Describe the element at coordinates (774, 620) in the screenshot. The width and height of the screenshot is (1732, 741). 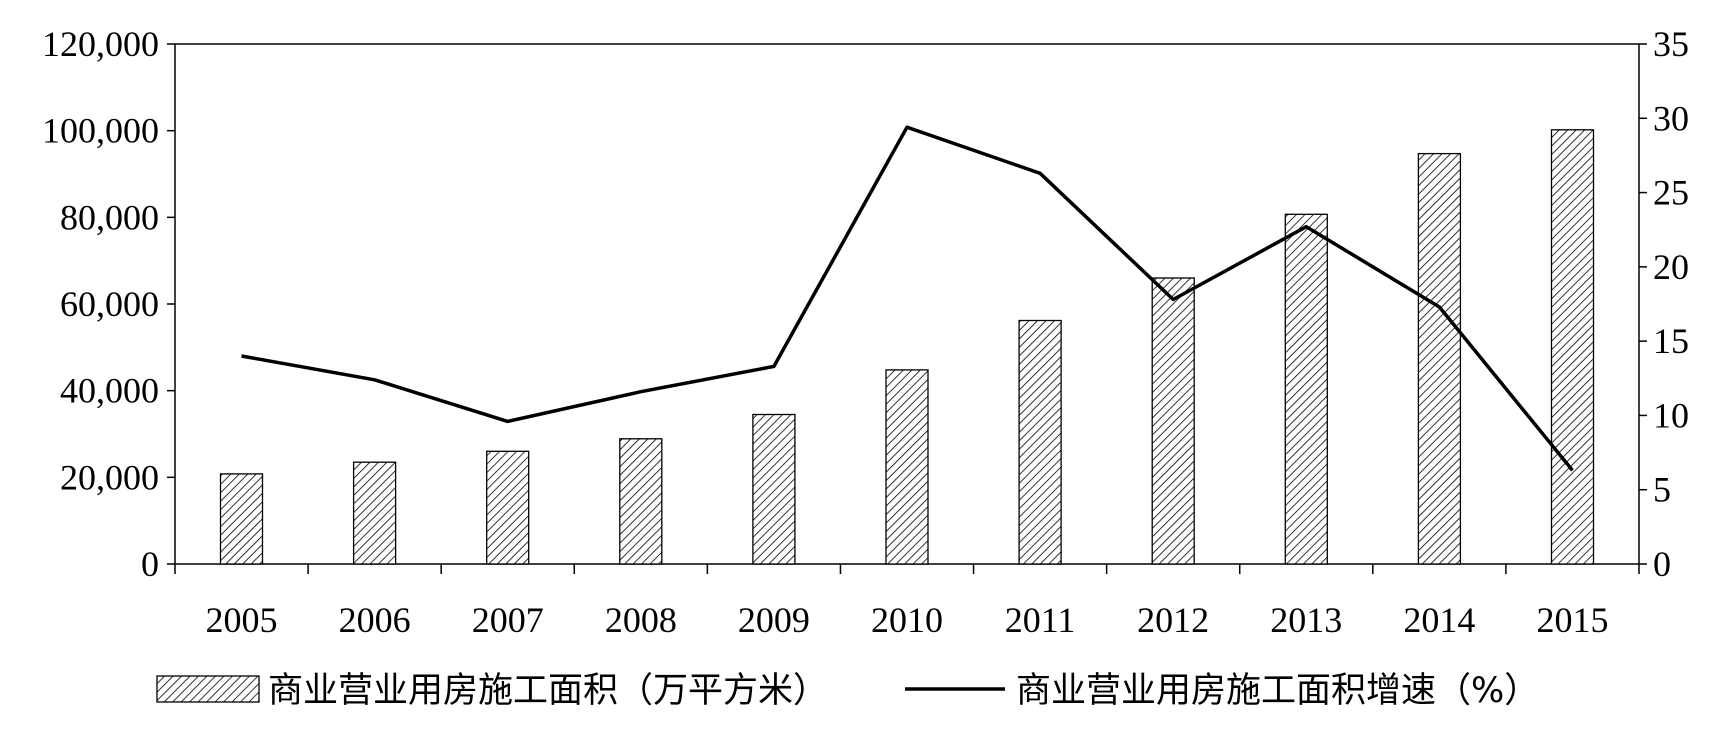
I see `x-tick-label: 2009` at that location.